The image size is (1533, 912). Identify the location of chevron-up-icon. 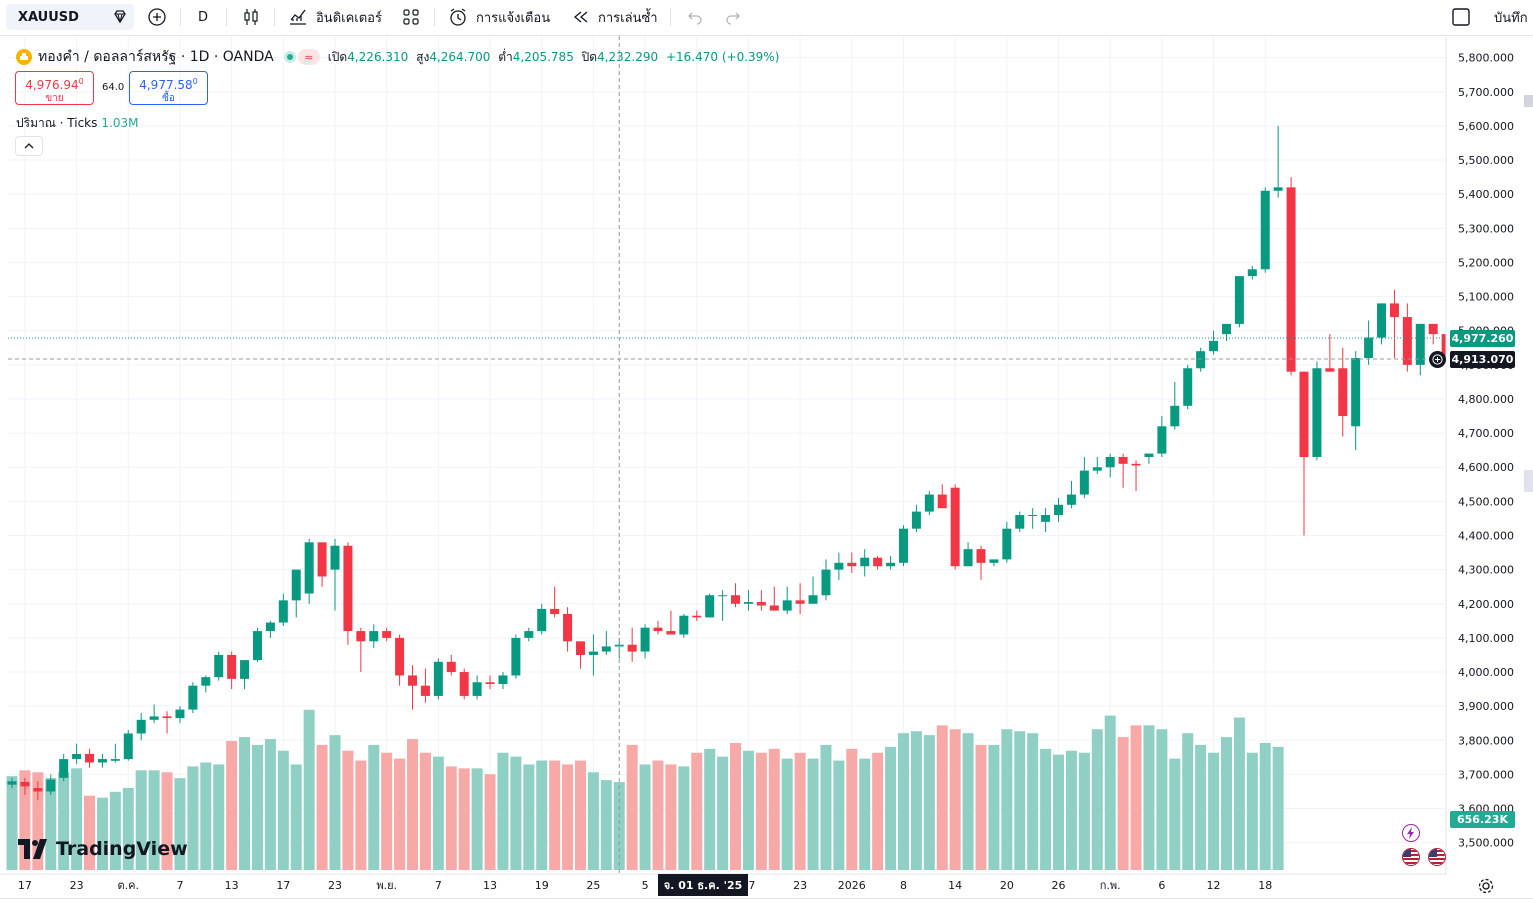
(29, 146).